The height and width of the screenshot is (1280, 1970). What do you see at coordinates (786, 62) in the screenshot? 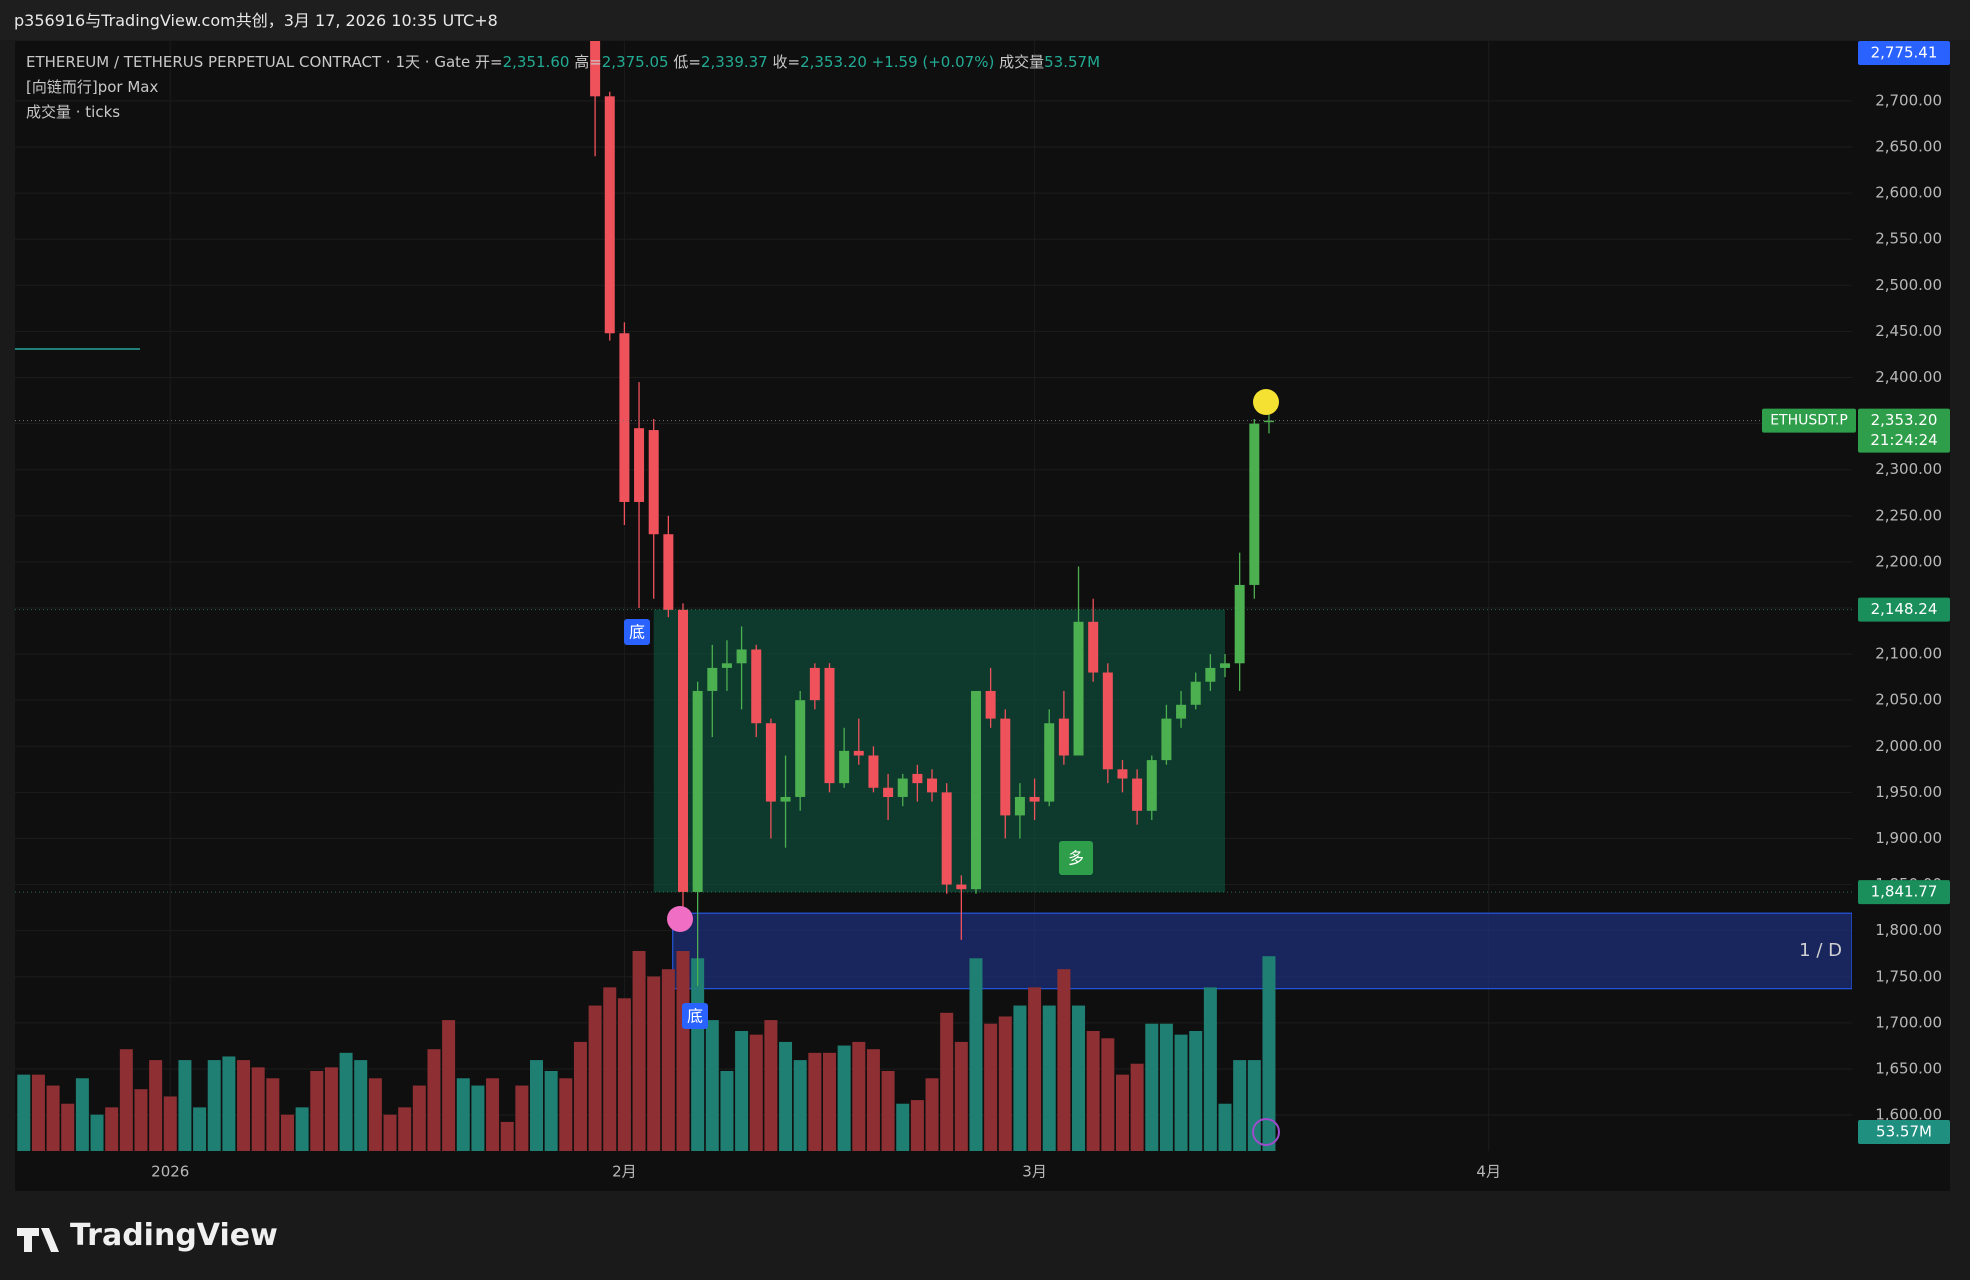
I see `label: 收=` at bounding box center [786, 62].